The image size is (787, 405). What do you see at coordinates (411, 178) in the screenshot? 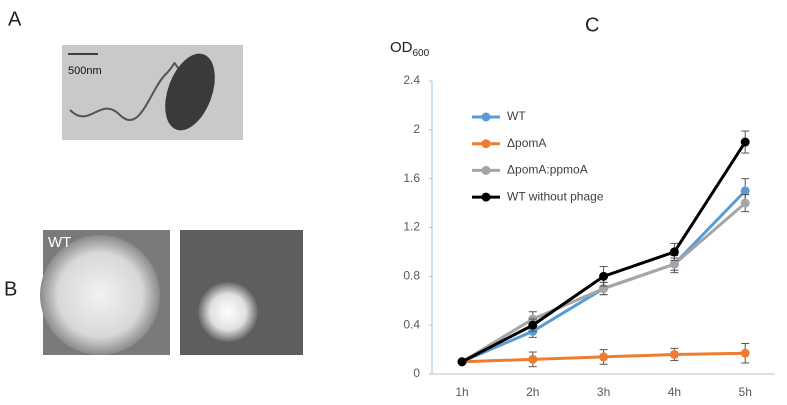
I see `y-tick-label: 1.6` at bounding box center [411, 178].